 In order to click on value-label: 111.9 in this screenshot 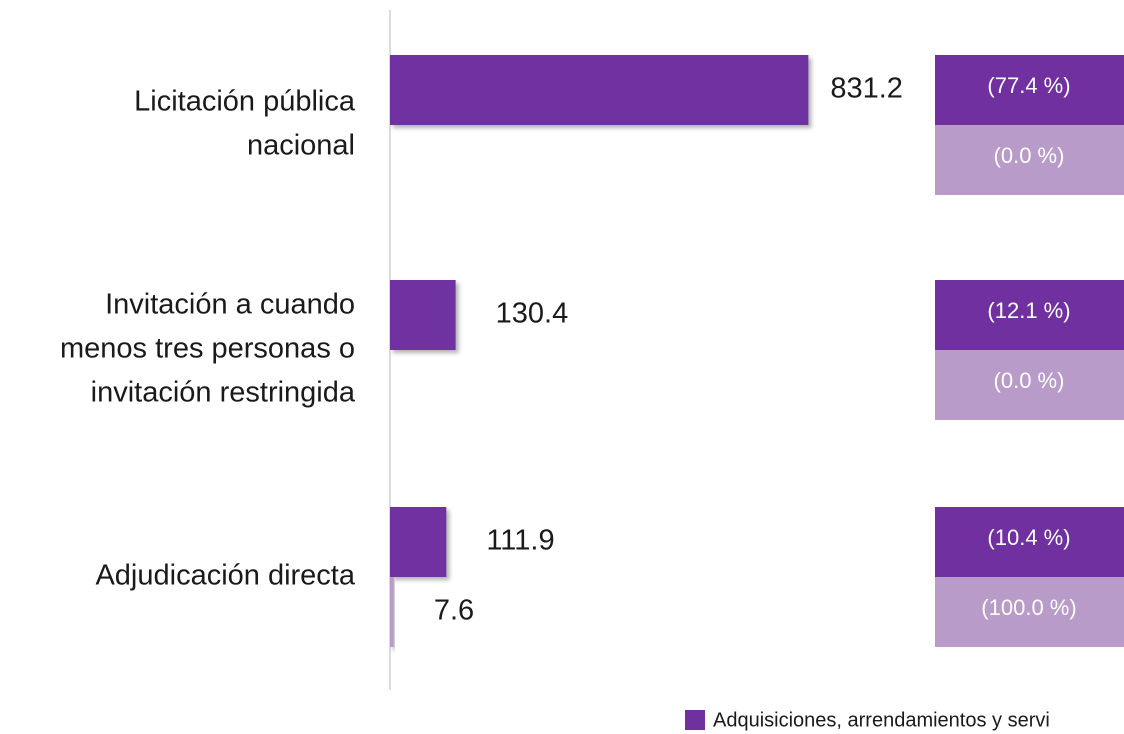, I will do `click(520, 541)`.